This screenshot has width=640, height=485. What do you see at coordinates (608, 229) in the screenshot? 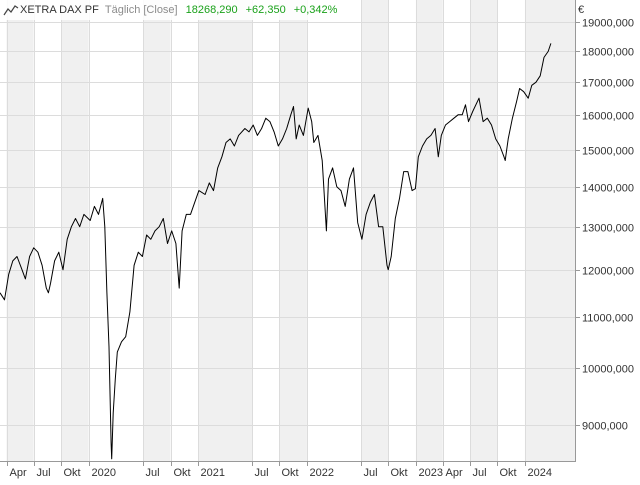
I see `y-tick-label: 13000,000` at bounding box center [608, 229].